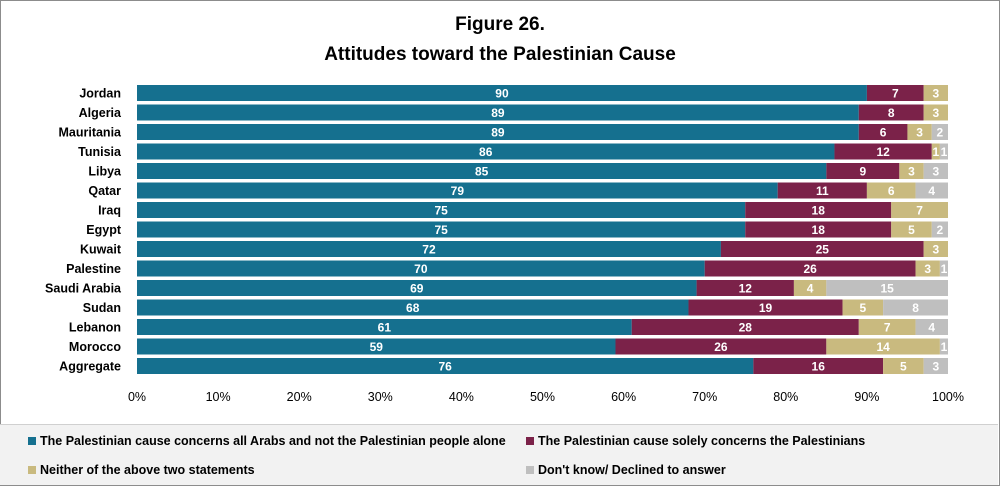  I want to click on data-label: 69, so click(417, 288).